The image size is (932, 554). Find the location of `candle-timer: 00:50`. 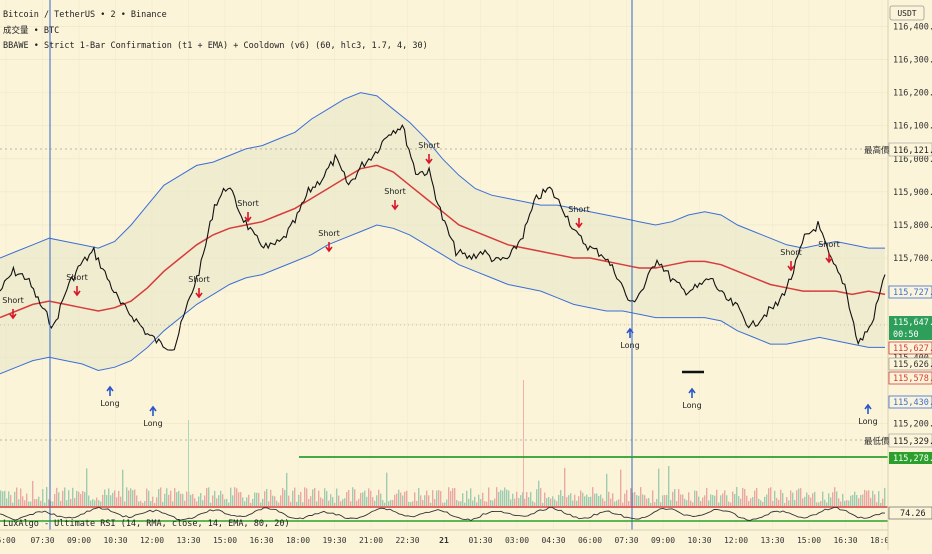

candle-timer: 00:50 is located at coordinates (906, 335).